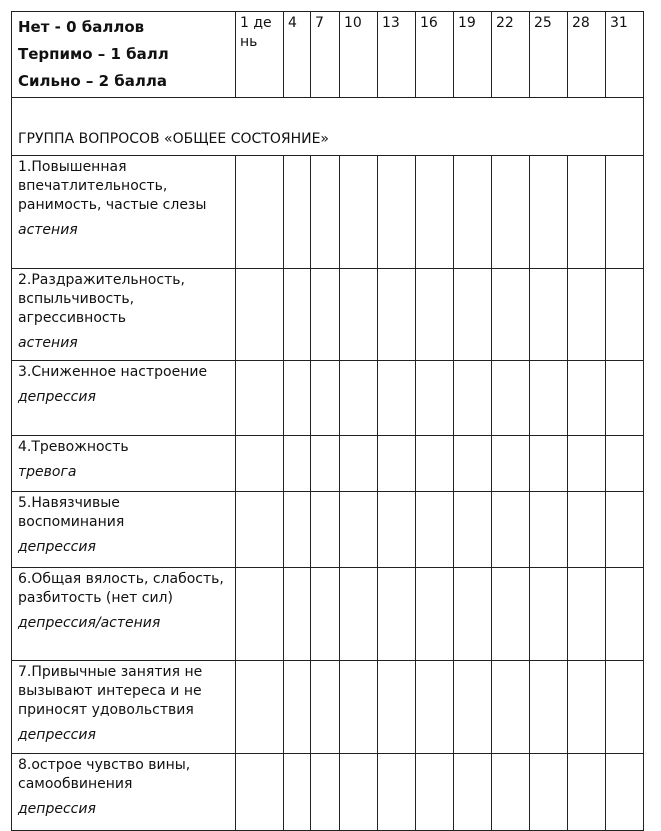 The height and width of the screenshot is (831, 661). What do you see at coordinates (358, 54) in the screenshot?
I see `day-column-header: 10` at bounding box center [358, 54].